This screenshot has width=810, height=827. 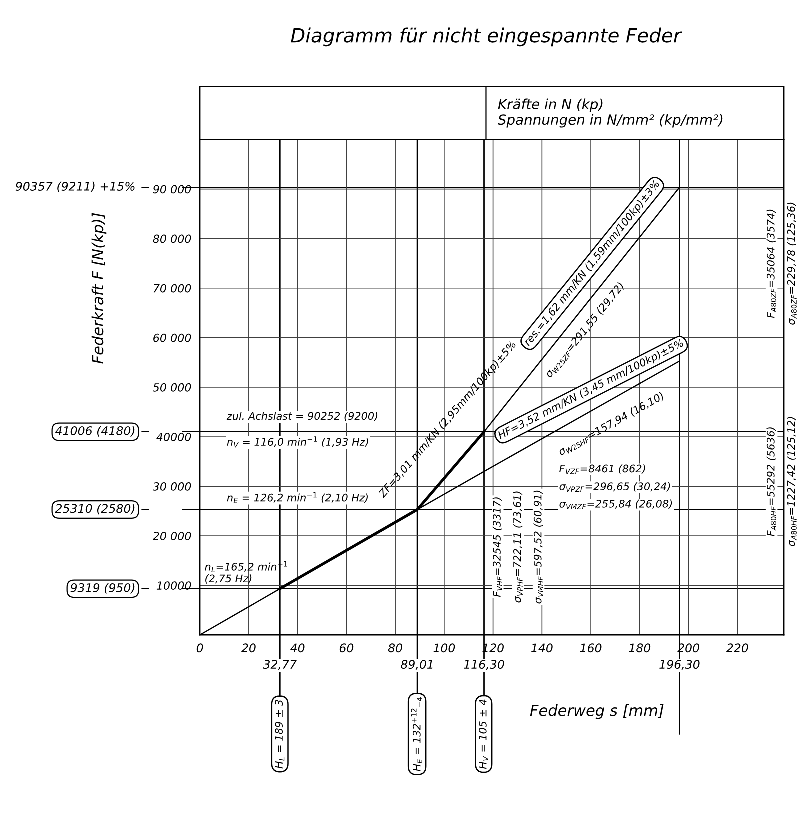 What do you see at coordinates (248, 648) in the screenshot?
I see `x-tick-label: 20` at bounding box center [248, 648].